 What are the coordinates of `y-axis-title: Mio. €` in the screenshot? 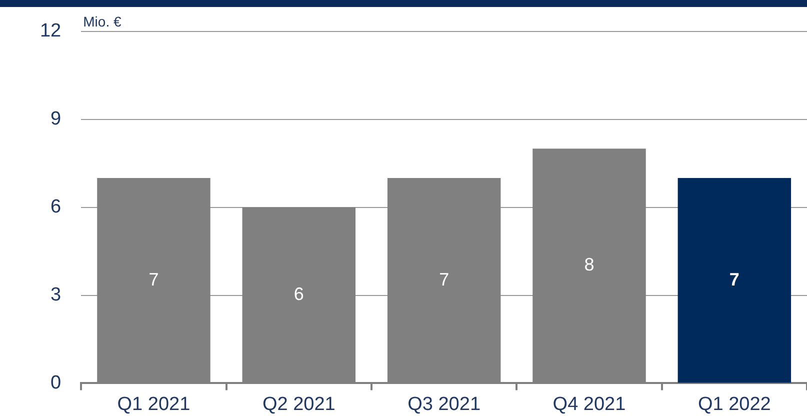 It's located at (102, 21).